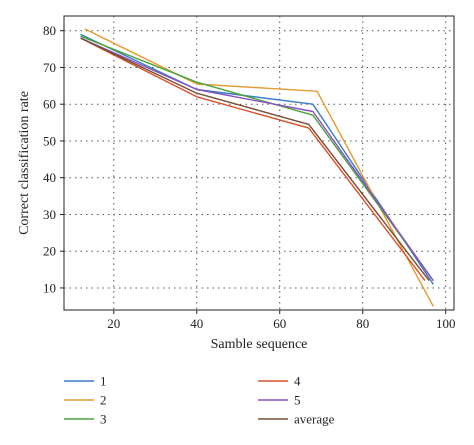 The image size is (474, 445). What do you see at coordinates (279, 400) in the screenshot?
I see `legend-item: 5` at bounding box center [279, 400].